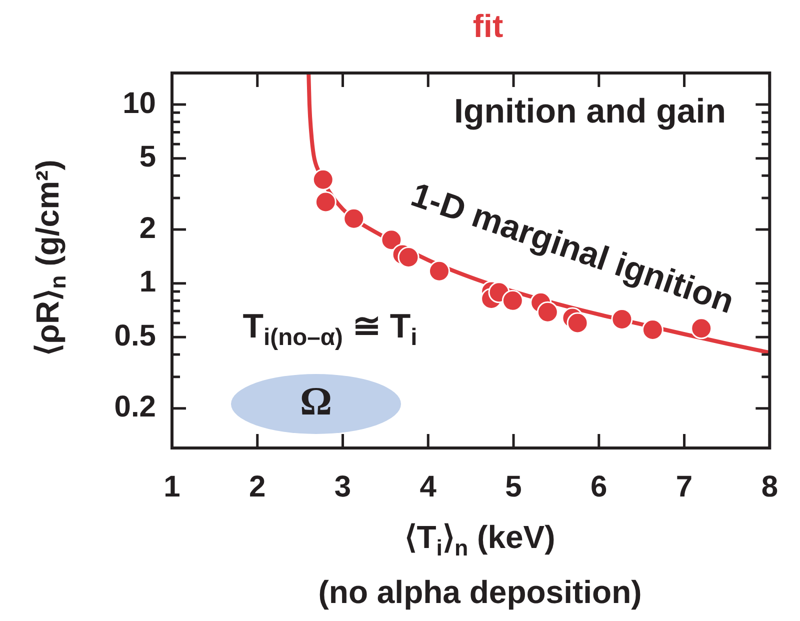 This screenshot has height=621, width=800. Describe the element at coordinates (590, 111) in the screenshot. I see `annotation: Ignition and gain` at that location.